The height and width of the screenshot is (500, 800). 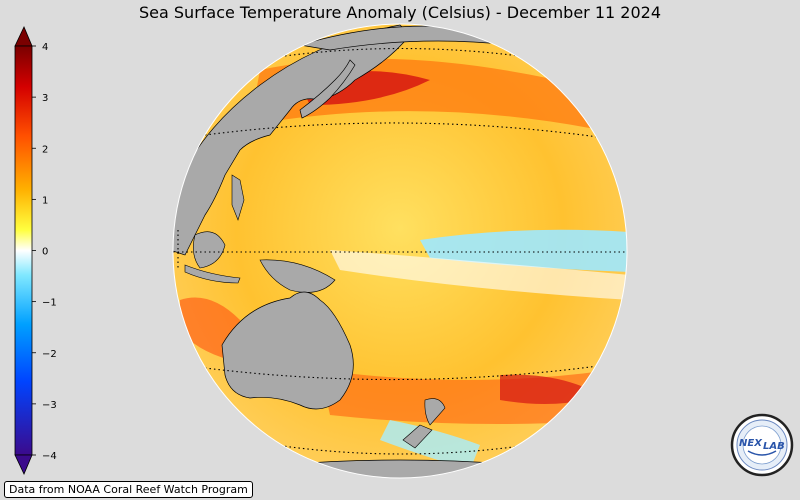 I want to click on new-zealand-north-island, so click(x=435, y=412).